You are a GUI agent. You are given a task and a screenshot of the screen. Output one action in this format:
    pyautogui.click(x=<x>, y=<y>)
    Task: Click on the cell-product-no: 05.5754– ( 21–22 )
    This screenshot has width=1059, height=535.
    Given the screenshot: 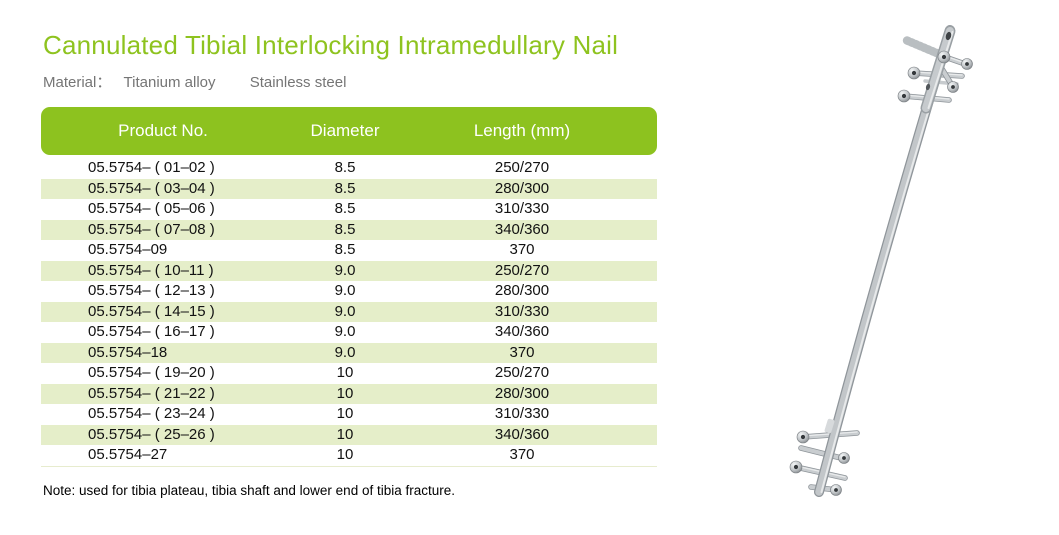 What is the action you would take?
    pyautogui.click(x=151, y=393)
    